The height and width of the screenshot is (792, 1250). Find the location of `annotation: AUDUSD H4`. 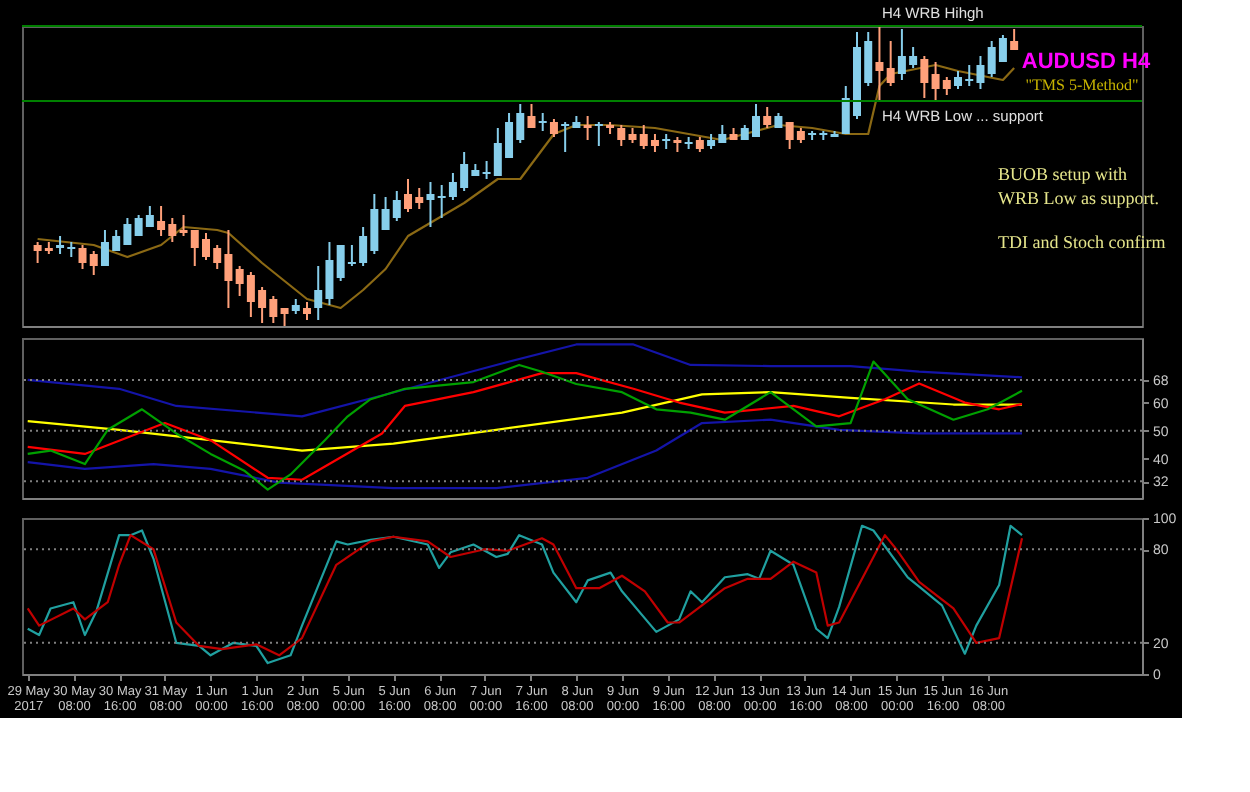

annotation: AUDUSD H4 is located at coordinates (1086, 62).